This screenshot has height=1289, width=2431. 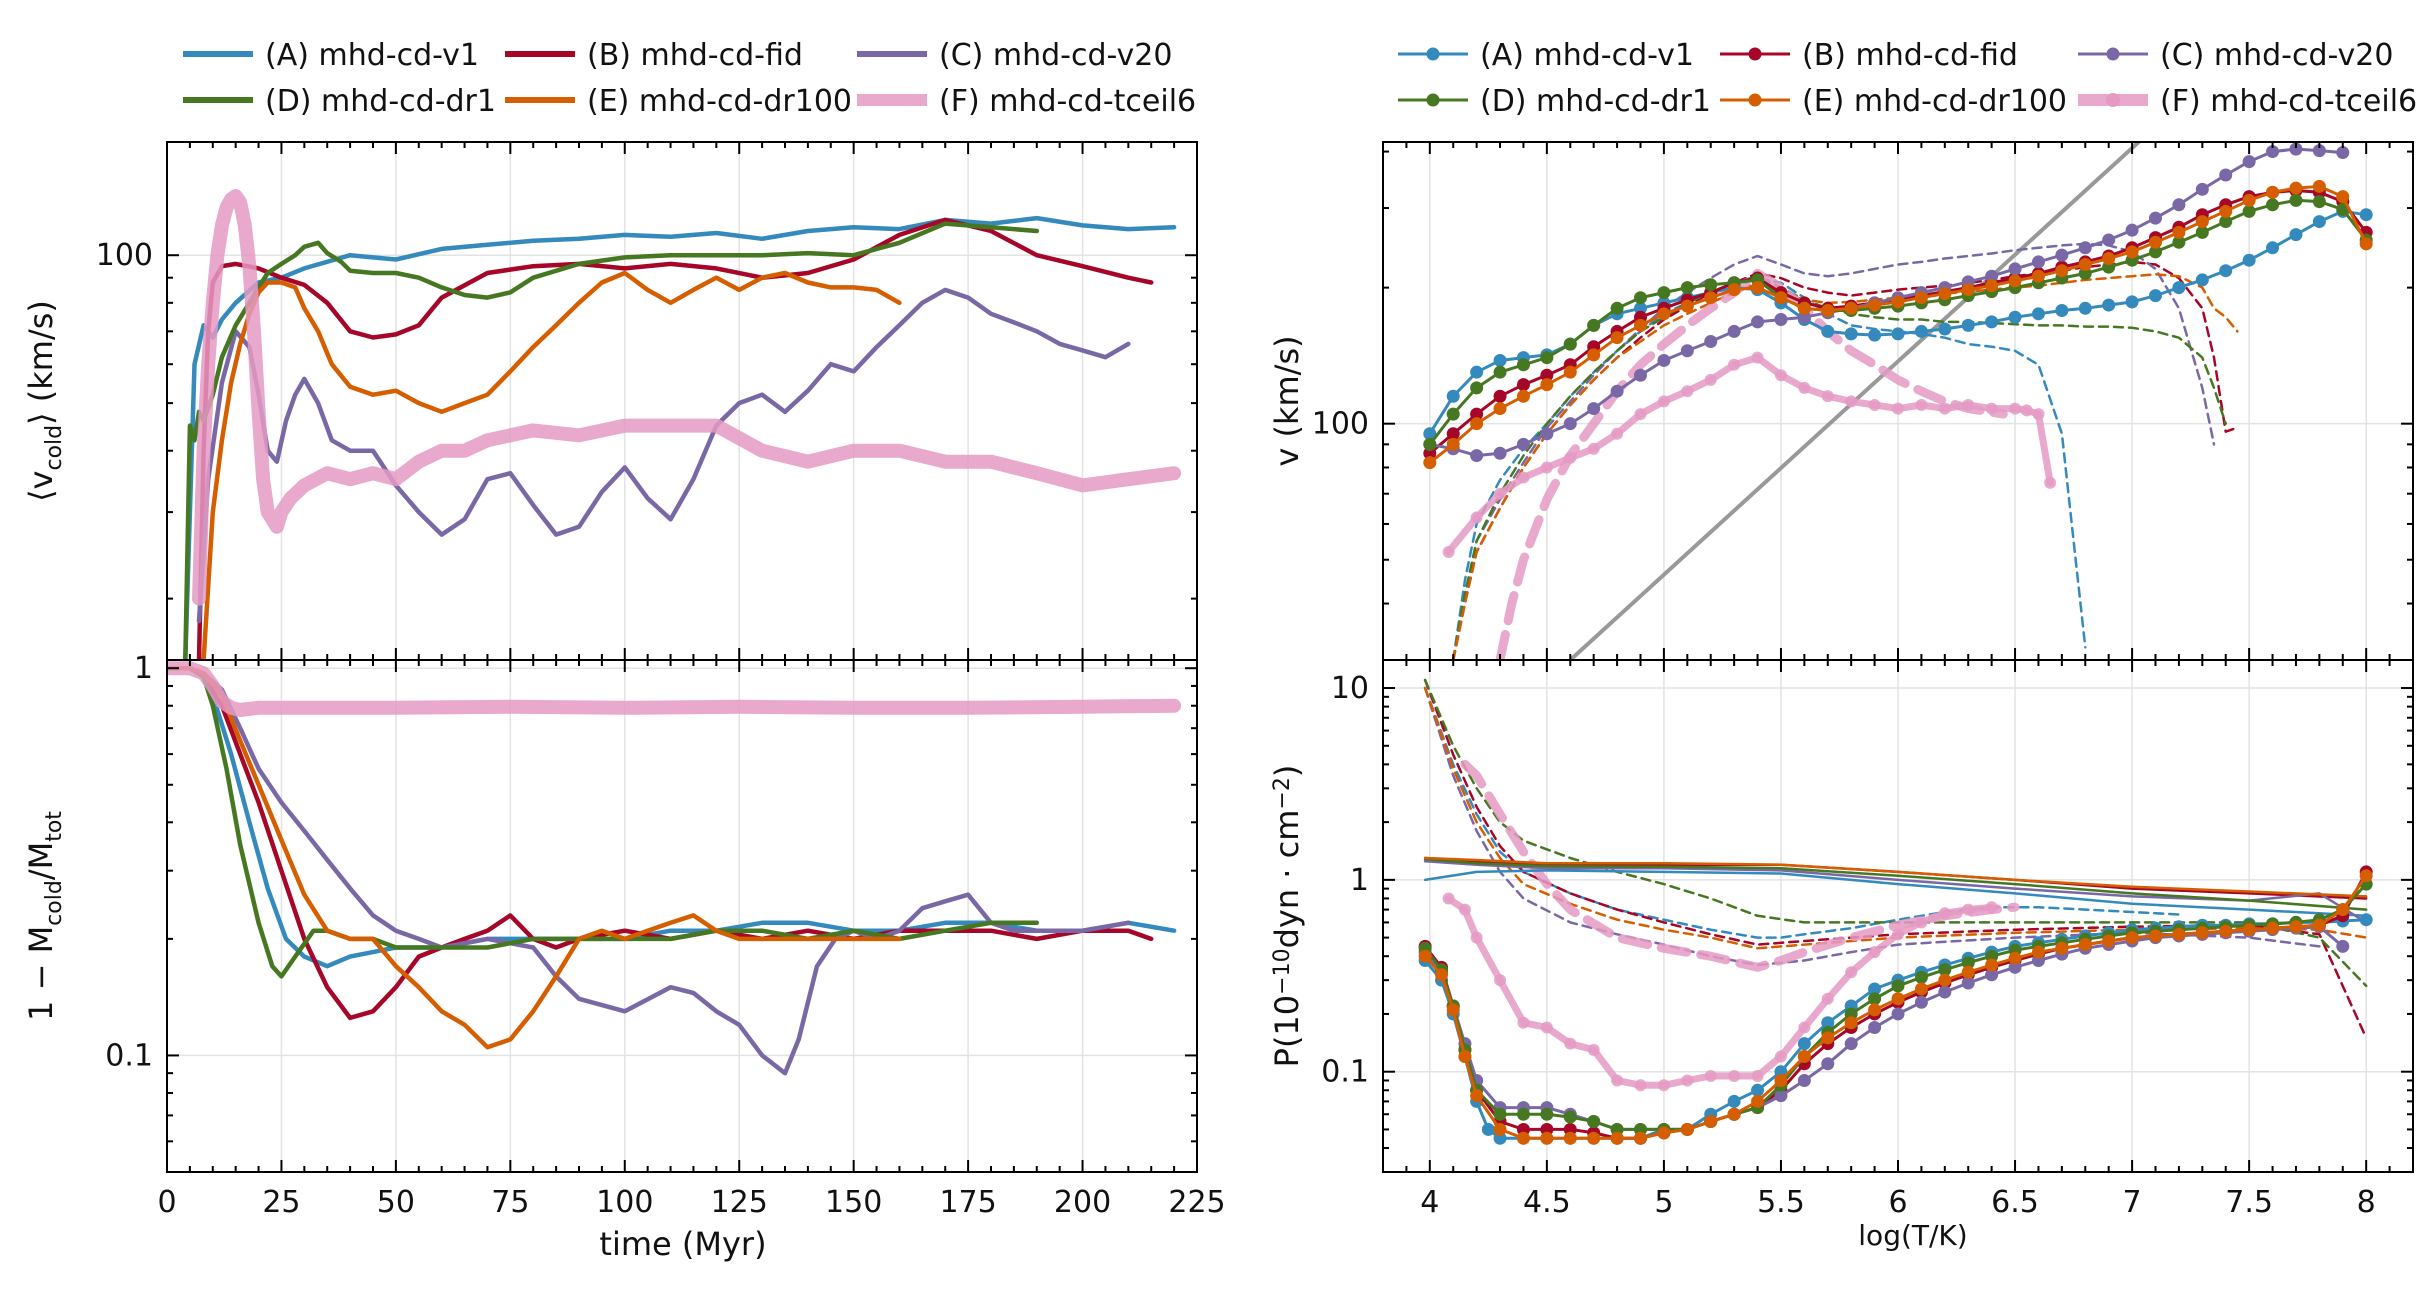 I want to click on legend-marker-A, so click(x=1433, y=54).